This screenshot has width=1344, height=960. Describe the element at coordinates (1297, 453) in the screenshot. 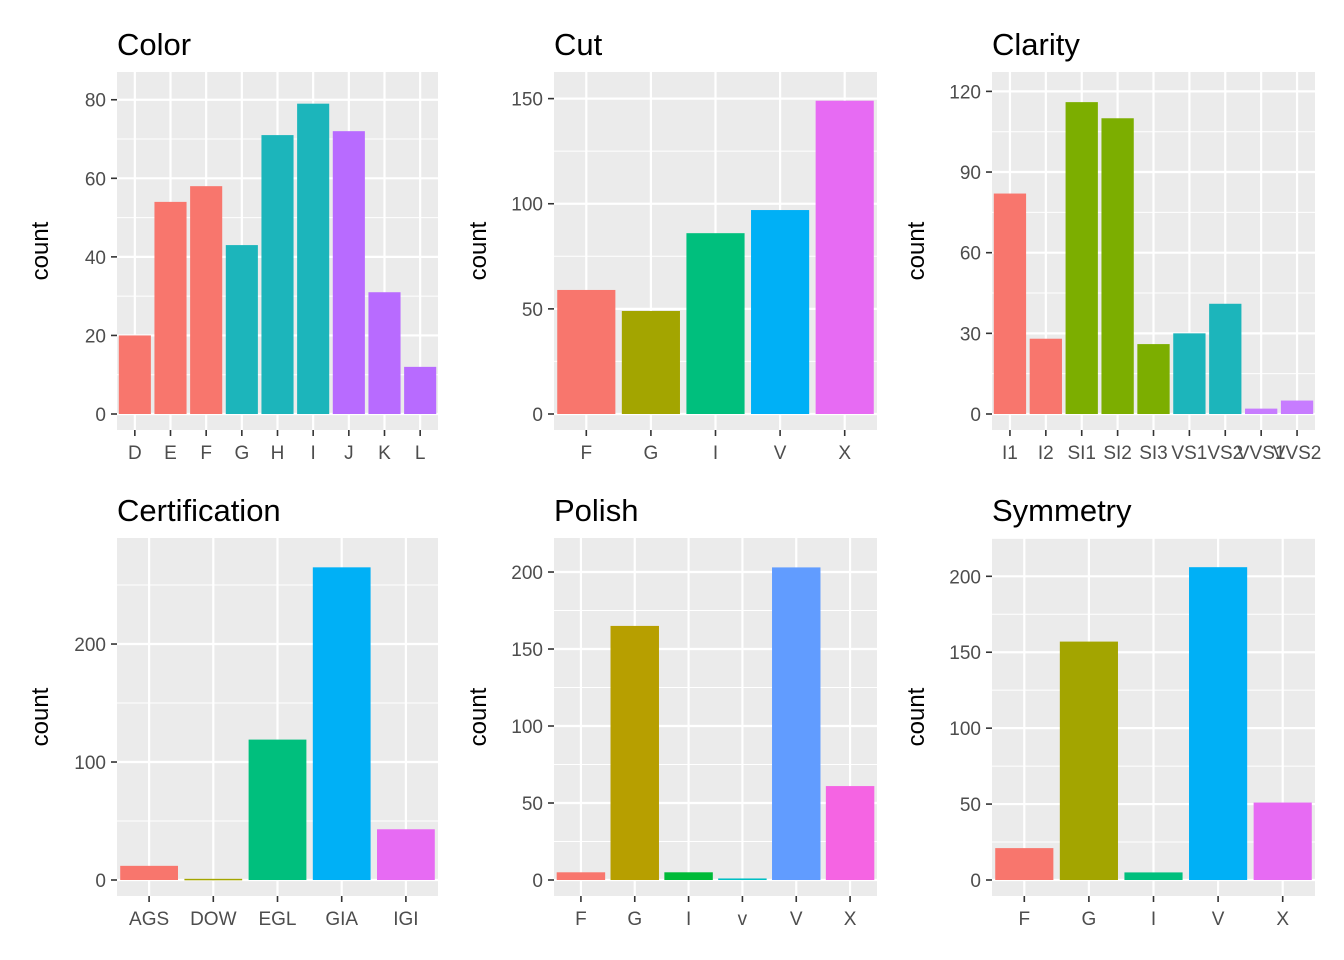

I see `x-tick-label: VVS2` at that location.